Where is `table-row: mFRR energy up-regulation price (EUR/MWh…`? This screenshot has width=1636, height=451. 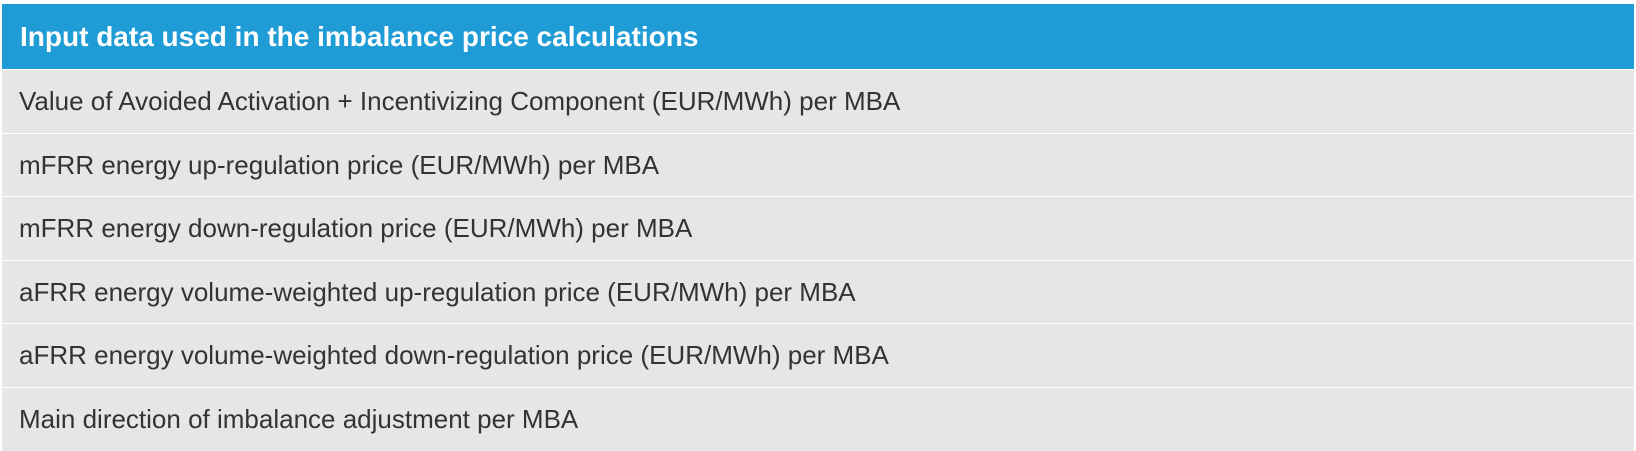
table-row: mFRR energy up-regulation price (EUR/MWh… is located at coordinates (818, 164).